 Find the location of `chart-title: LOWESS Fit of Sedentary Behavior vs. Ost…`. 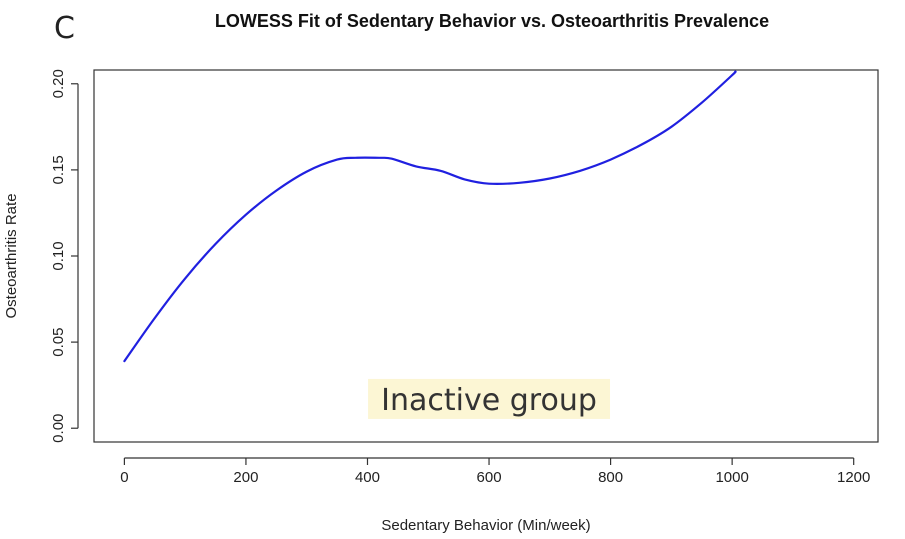

chart-title: LOWESS Fit of Sedentary Behavior vs. Ost… is located at coordinates (492, 21).